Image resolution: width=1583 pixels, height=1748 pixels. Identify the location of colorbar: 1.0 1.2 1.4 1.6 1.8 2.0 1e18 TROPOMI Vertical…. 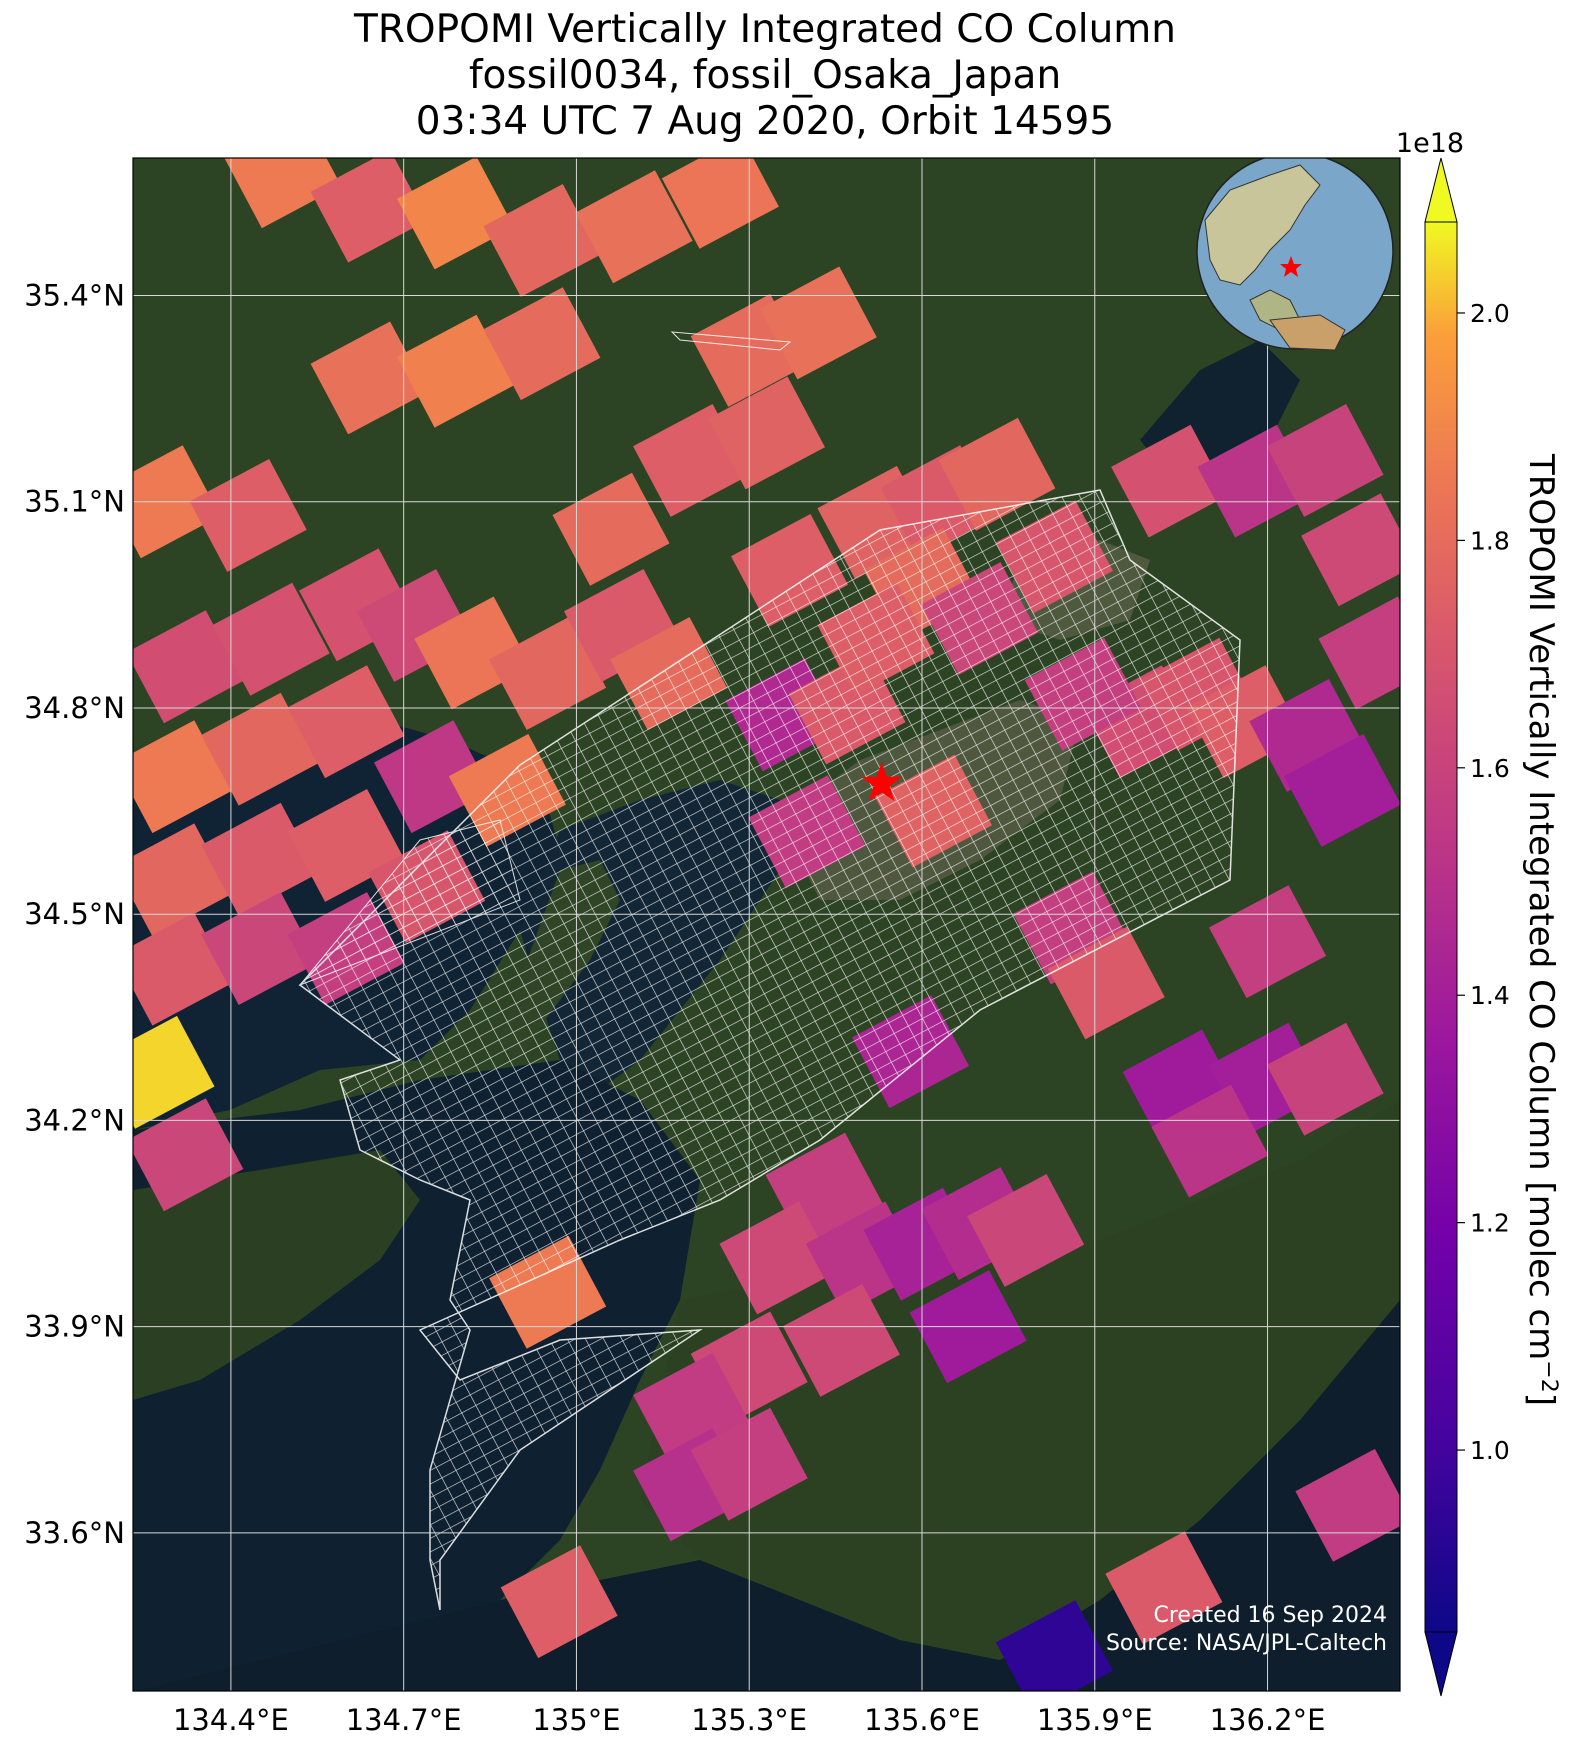
(1478, 912).